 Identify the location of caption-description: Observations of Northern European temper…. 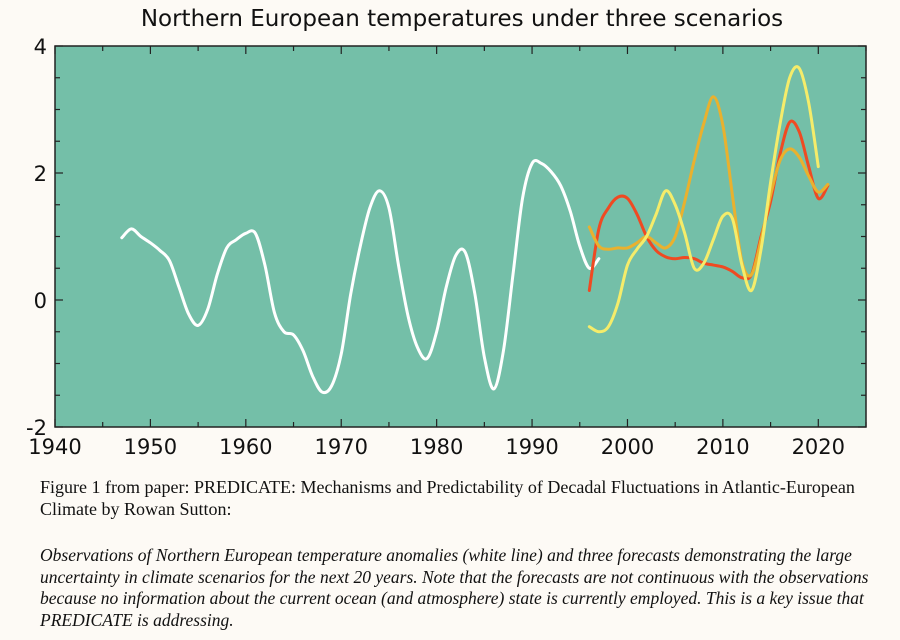
(454, 587).